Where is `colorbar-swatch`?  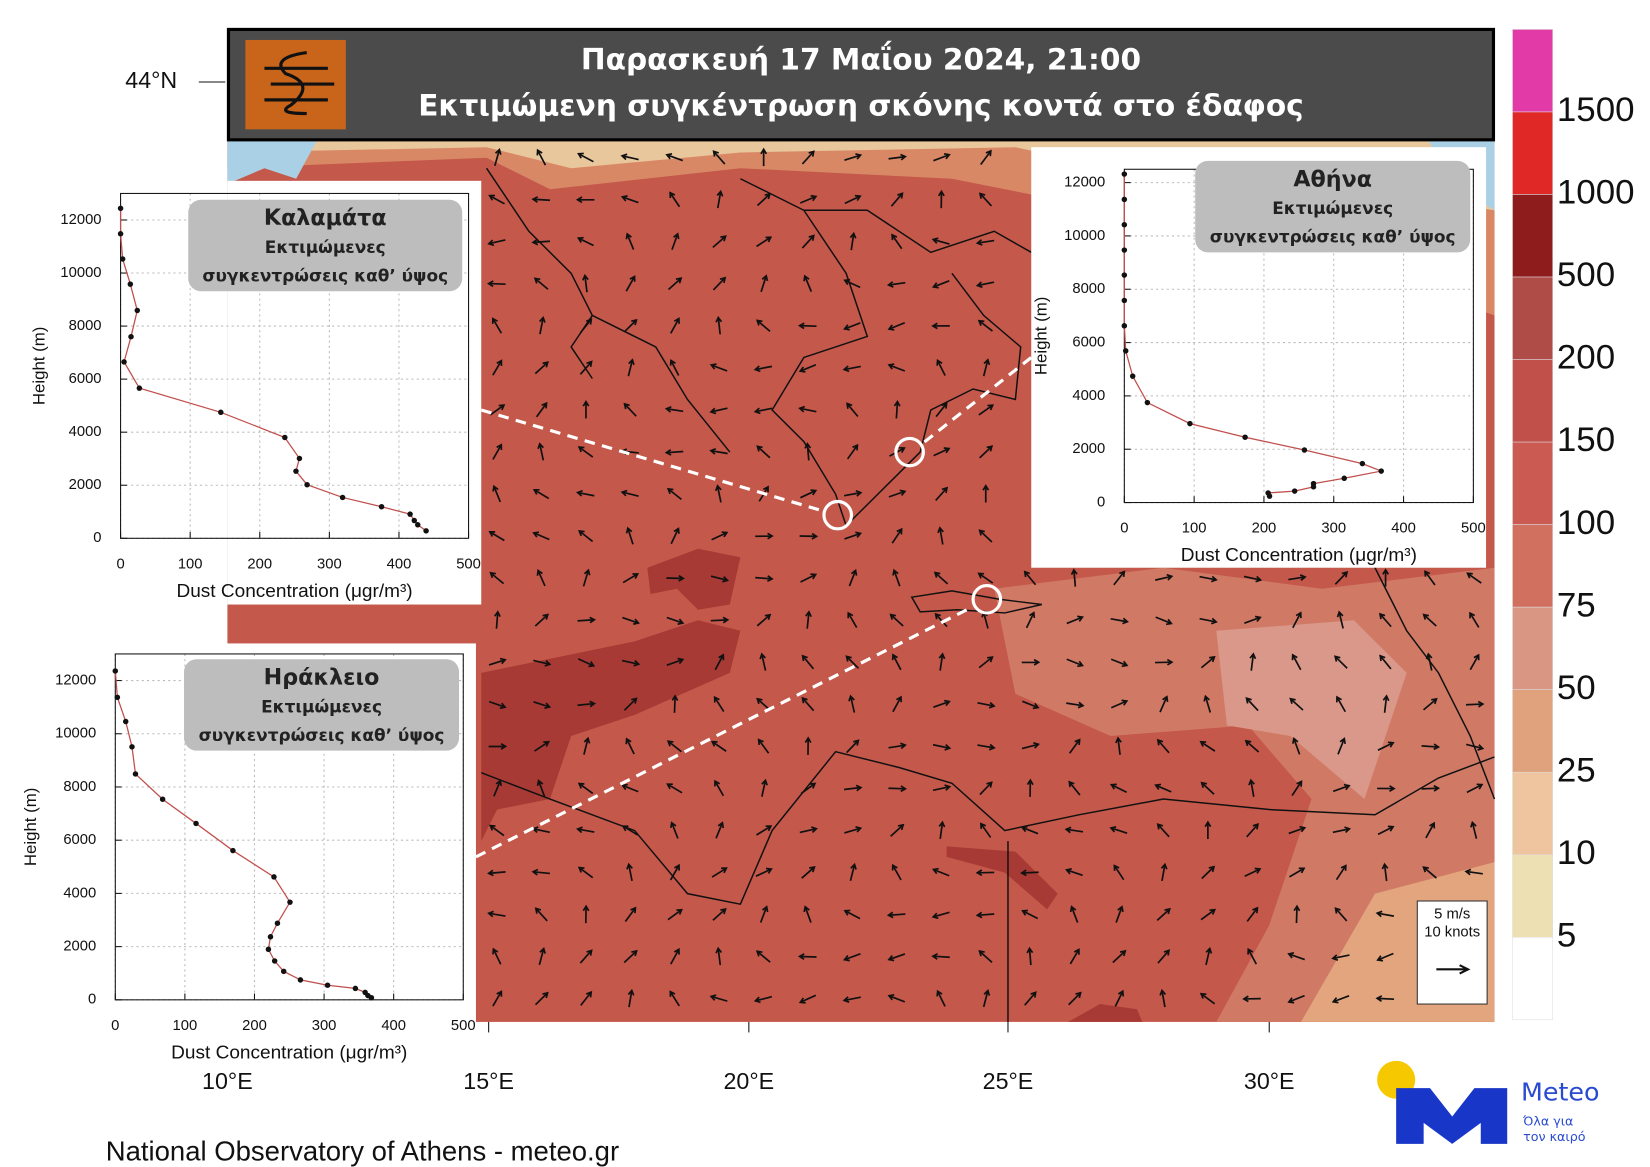 colorbar-swatch is located at coordinates (1532, 236).